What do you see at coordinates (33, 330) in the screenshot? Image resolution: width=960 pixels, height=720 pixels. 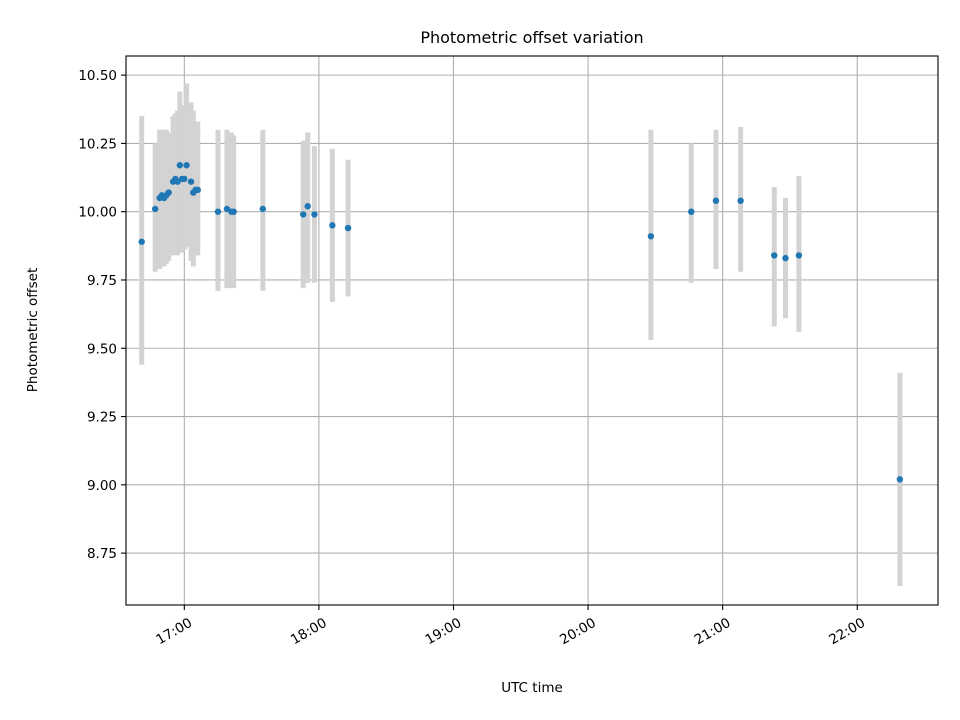 I see `y-axis-label: Photometric offset` at bounding box center [33, 330].